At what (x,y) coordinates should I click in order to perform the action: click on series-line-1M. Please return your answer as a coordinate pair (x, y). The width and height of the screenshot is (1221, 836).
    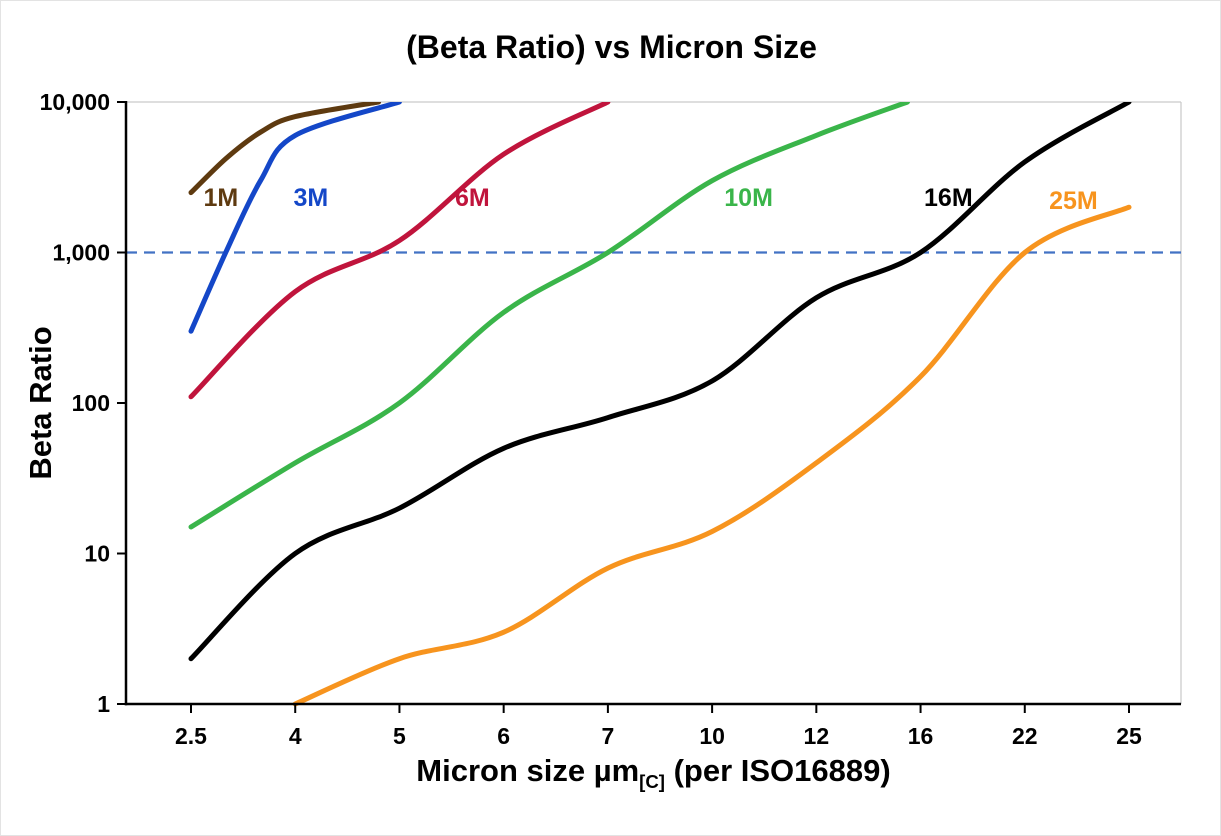
    Looking at the image, I should click on (285, 149).